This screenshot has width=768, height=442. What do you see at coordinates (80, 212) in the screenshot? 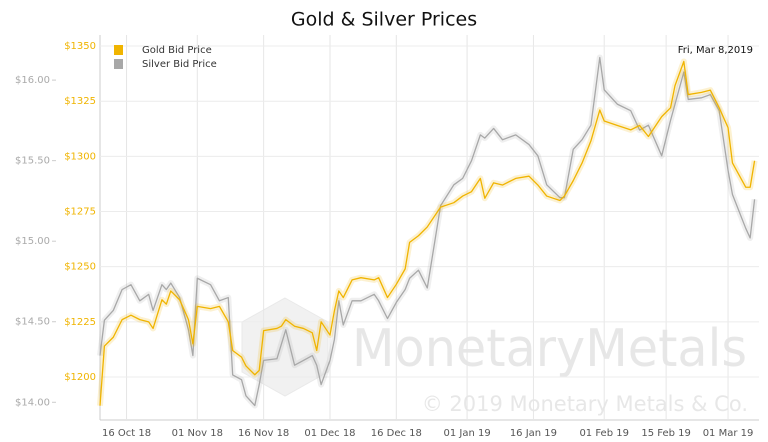
I see `y-tick-label: $1275` at bounding box center [80, 212].